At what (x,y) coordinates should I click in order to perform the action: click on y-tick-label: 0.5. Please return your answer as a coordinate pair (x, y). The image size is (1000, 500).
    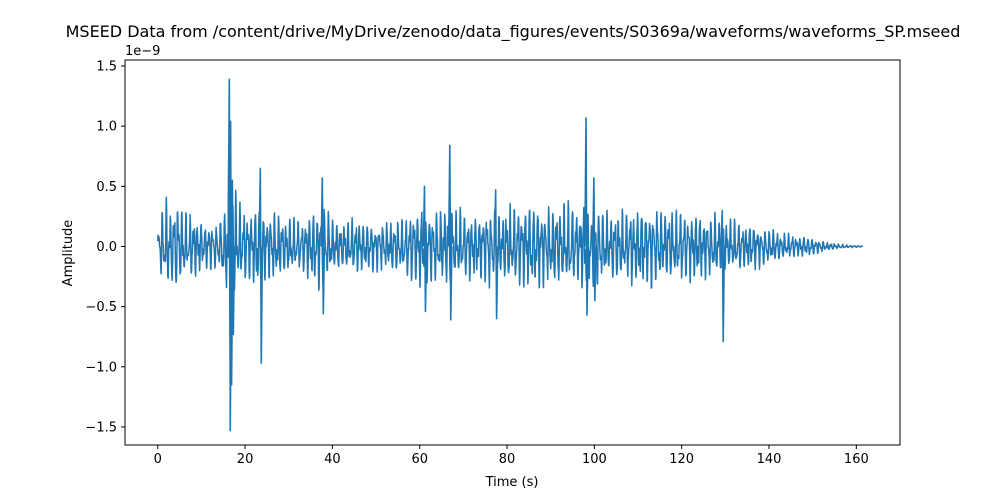
    Looking at the image, I should click on (106, 187).